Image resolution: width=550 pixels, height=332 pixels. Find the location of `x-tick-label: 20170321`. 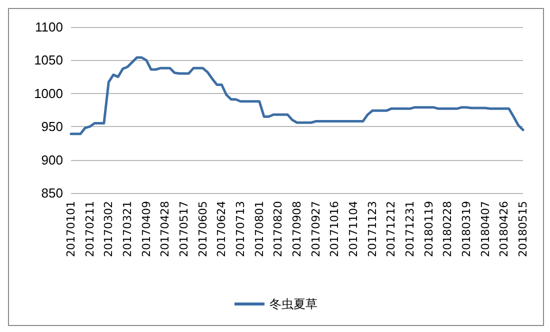

x-tick-label: 20170321 is located at coordinates (127, 229).